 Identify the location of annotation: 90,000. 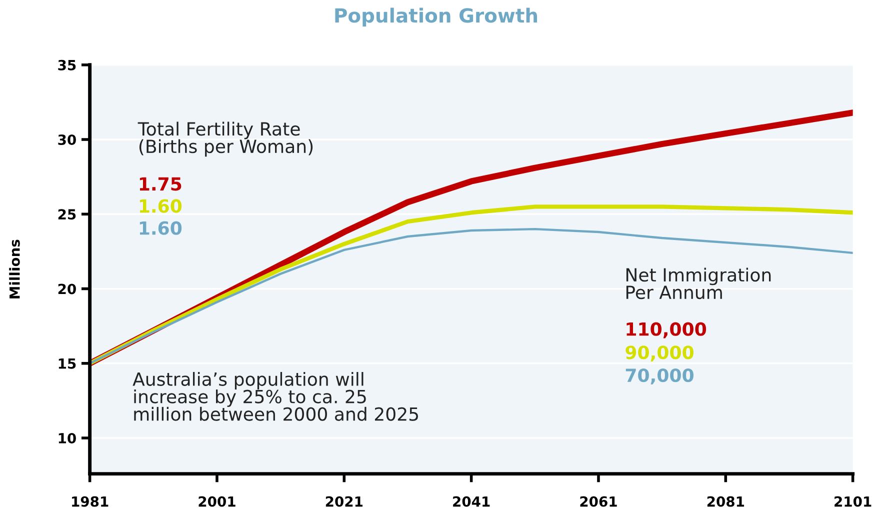
(660, 354).